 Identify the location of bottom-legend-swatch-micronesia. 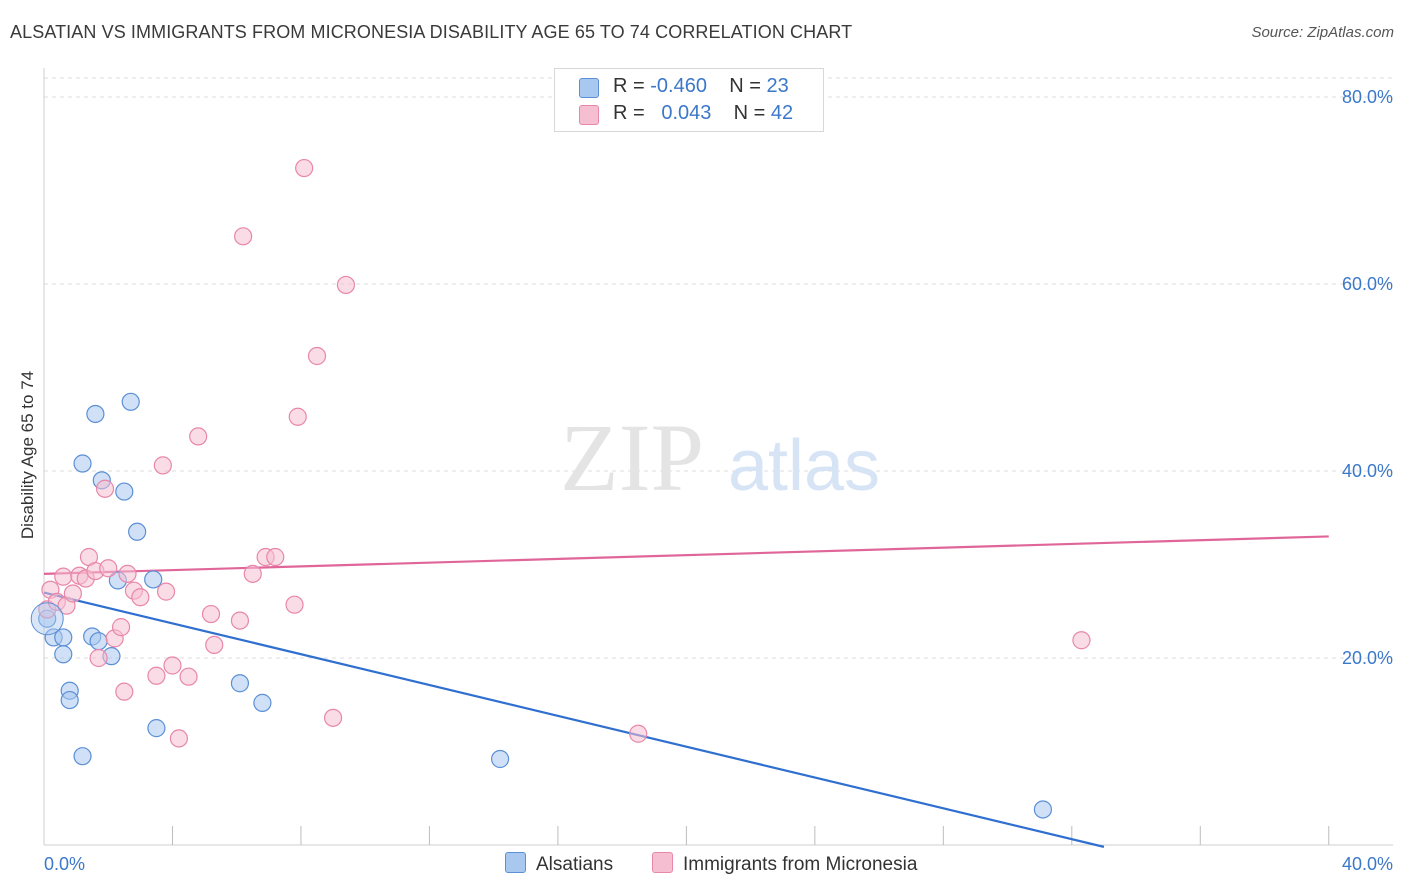
(662, 862).